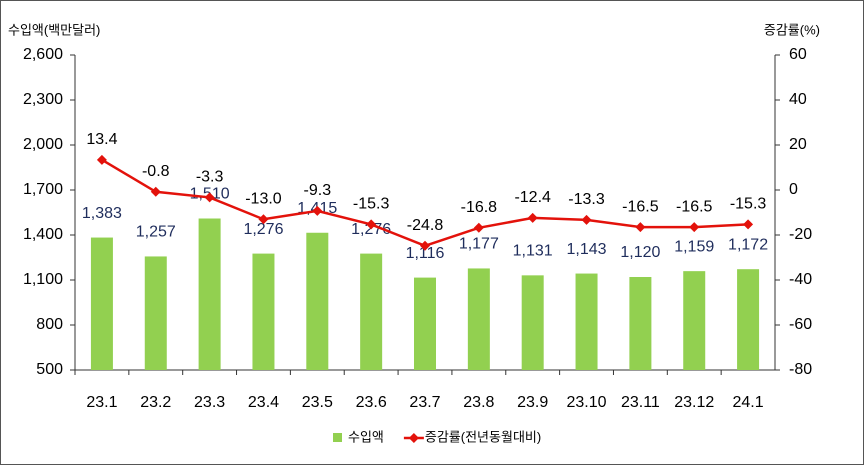 This screenshot has width=865, height=466. What do you see at coordinates (49, 324) in the screenshot?
I see `y-tick-label: 800` at bounding box center [49, 324].